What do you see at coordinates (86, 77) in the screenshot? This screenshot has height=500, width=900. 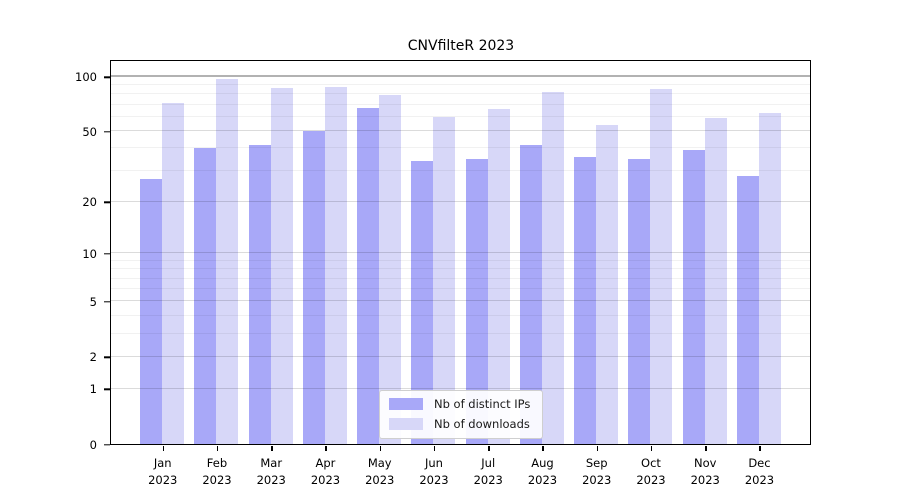 I see `y-tick-label: 100` at bounding box center [86, 77].